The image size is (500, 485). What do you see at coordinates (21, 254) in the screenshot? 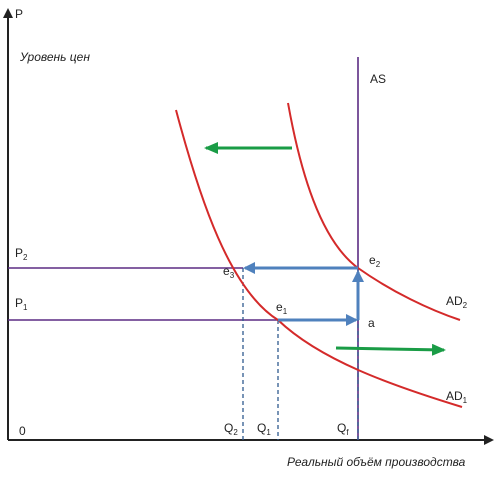
I see `p2-label: P2` at bounding box center [21, 254].